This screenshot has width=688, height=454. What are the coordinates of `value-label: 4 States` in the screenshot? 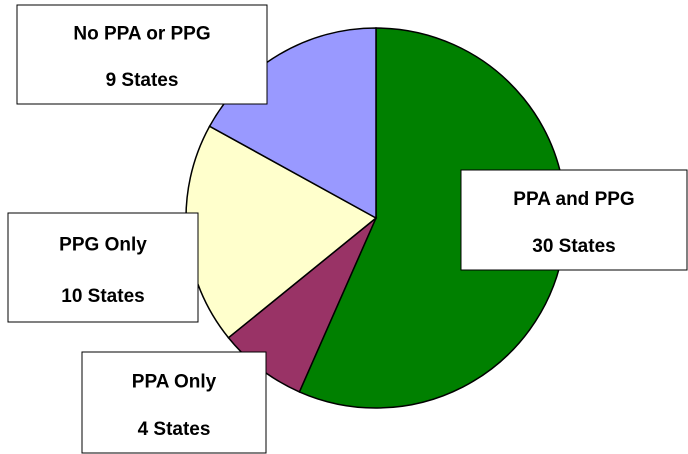 It's located at (174, 429).